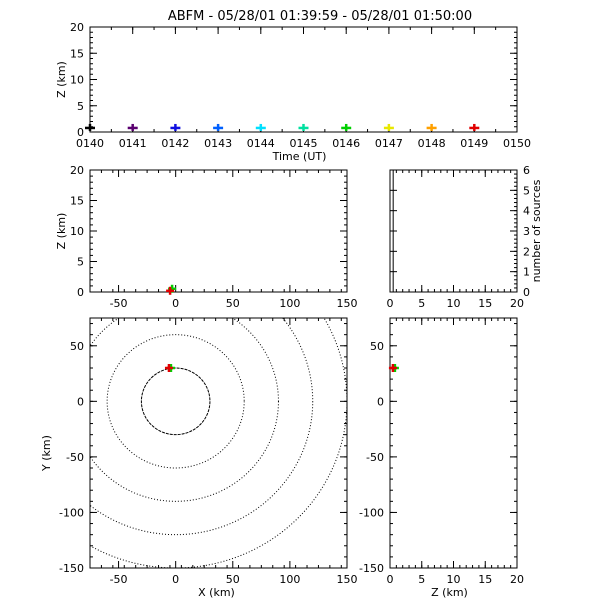 The image size is (600, 600). I want to click on x-height-xtick-label: 150, so click(347, 303).